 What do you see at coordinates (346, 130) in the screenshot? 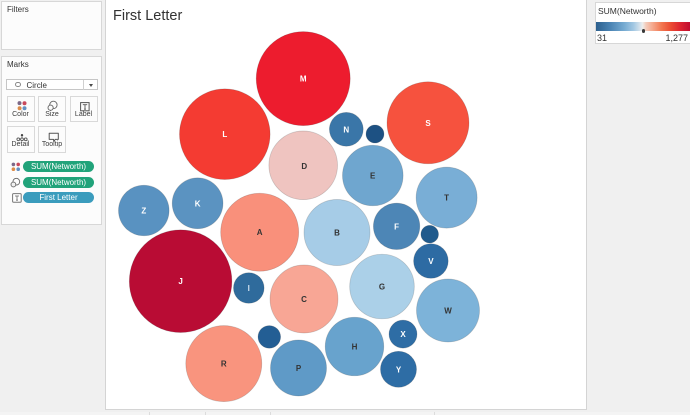
I see `svg-text: N` at bounding box center [346, 130].